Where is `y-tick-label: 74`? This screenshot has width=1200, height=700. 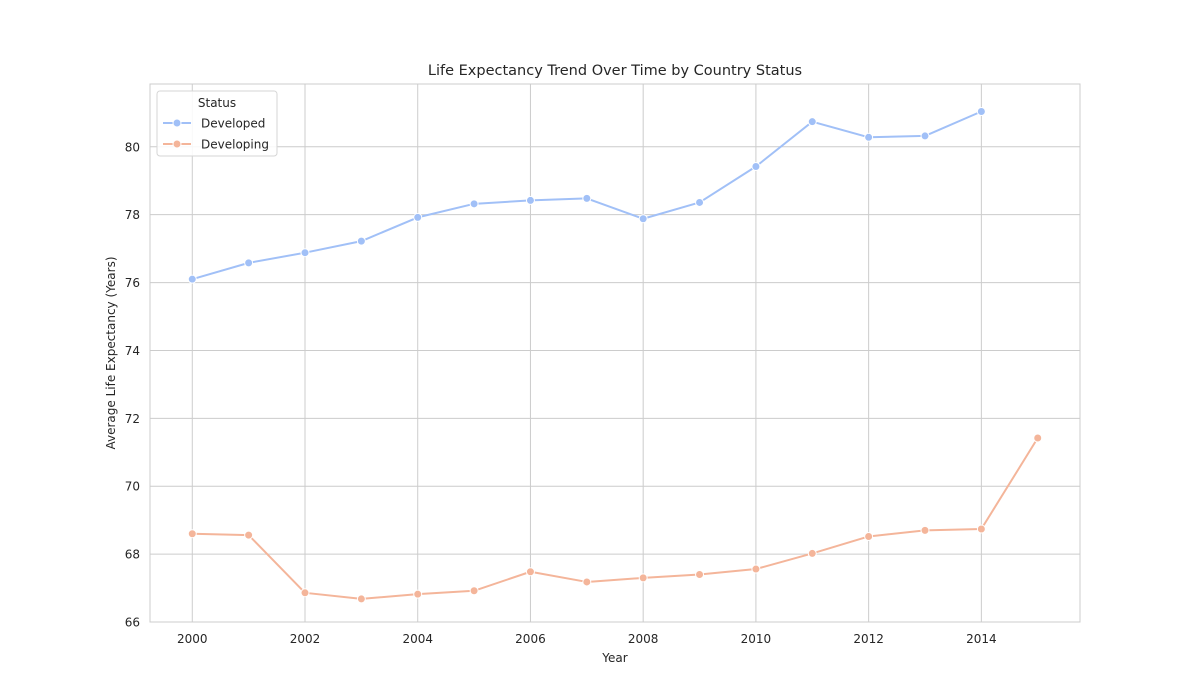 y-tick-label: 74 is located at coordinates (132, 351).